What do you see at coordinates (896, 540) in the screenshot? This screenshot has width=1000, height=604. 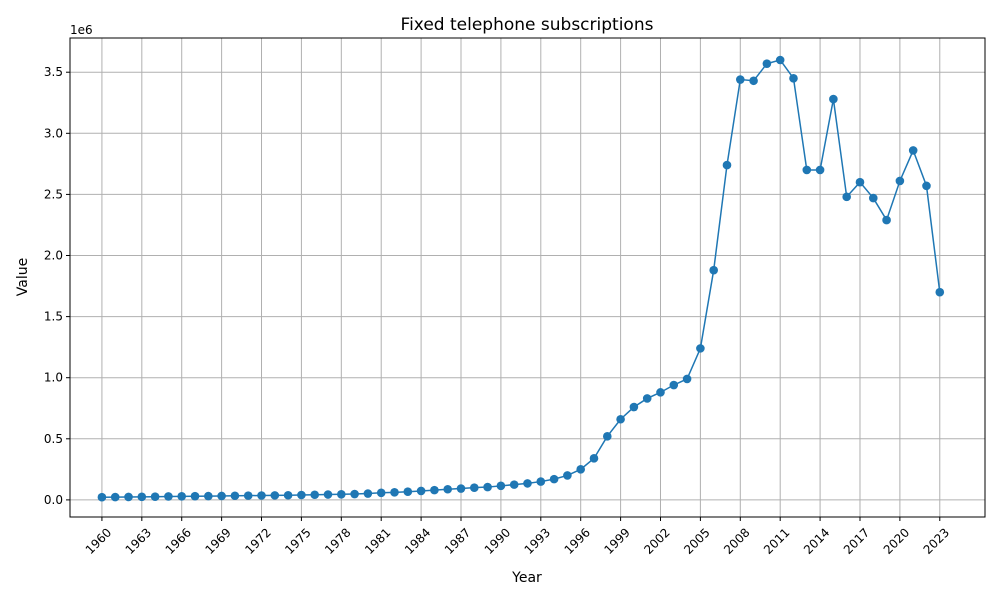 I see `x-tick-label: 2020` at bounding box center [896, 540].